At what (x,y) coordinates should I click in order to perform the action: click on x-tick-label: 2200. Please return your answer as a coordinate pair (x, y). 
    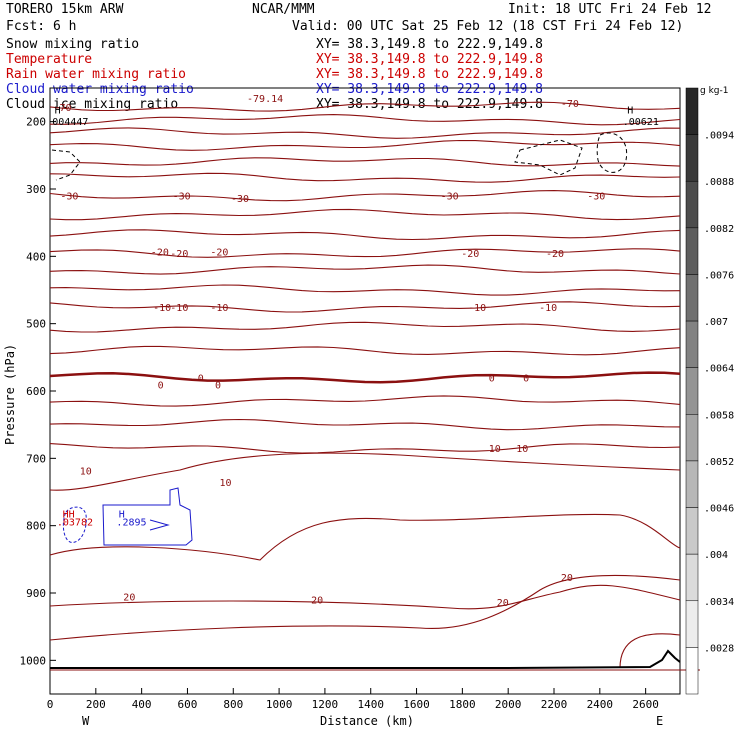
    Looking at the image, I should click on (554, 704).